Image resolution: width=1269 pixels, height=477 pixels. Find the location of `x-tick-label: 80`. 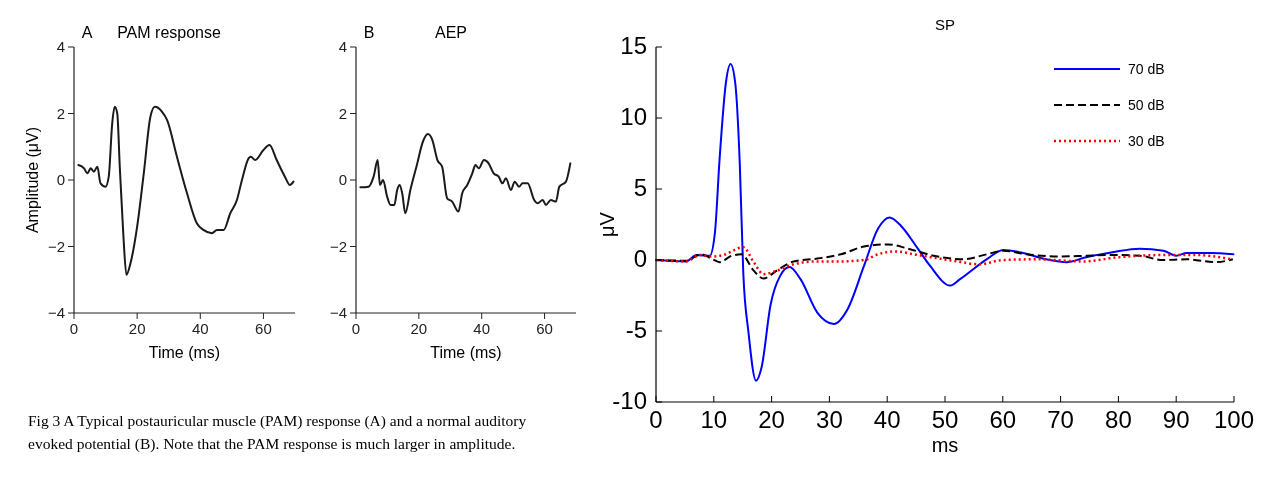

x-tick-label: 80 is located at coordinates (1118, 419).